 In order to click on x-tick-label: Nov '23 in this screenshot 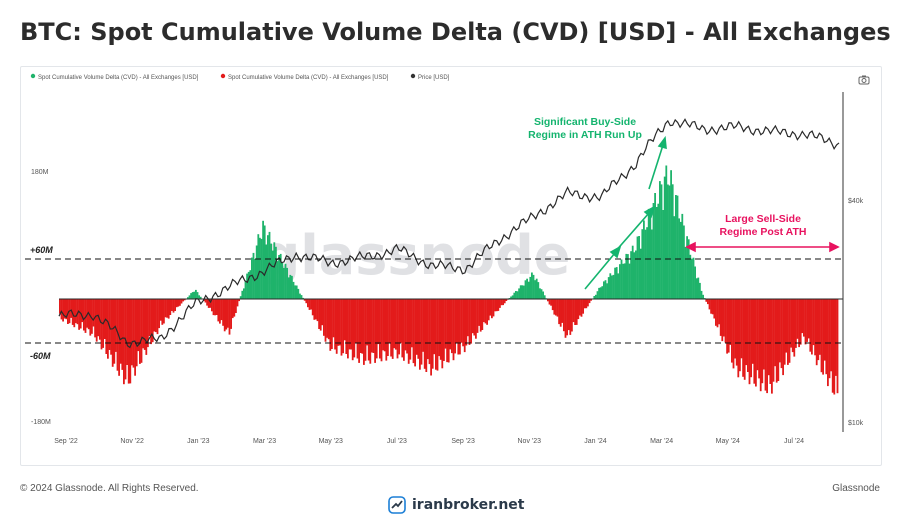, I will do `click(530, 441)`.